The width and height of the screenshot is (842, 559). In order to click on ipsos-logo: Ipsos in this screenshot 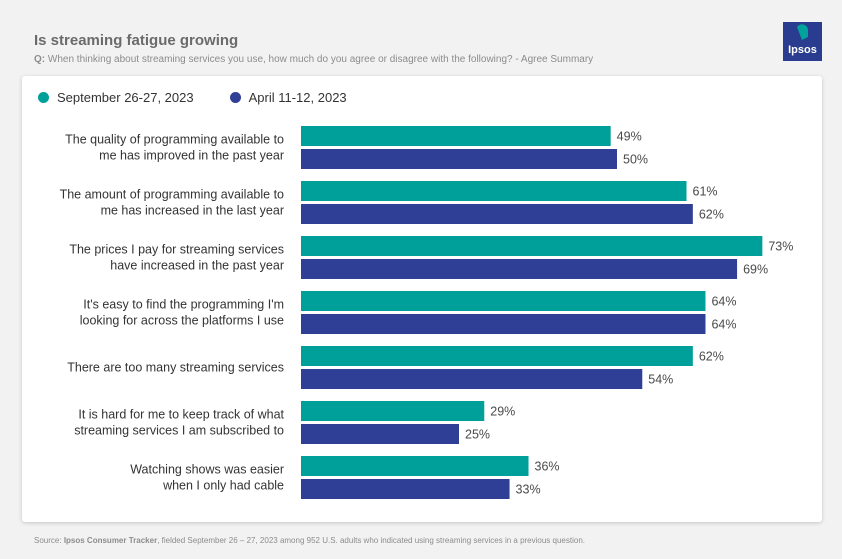, I will do `click(802, 41)`.